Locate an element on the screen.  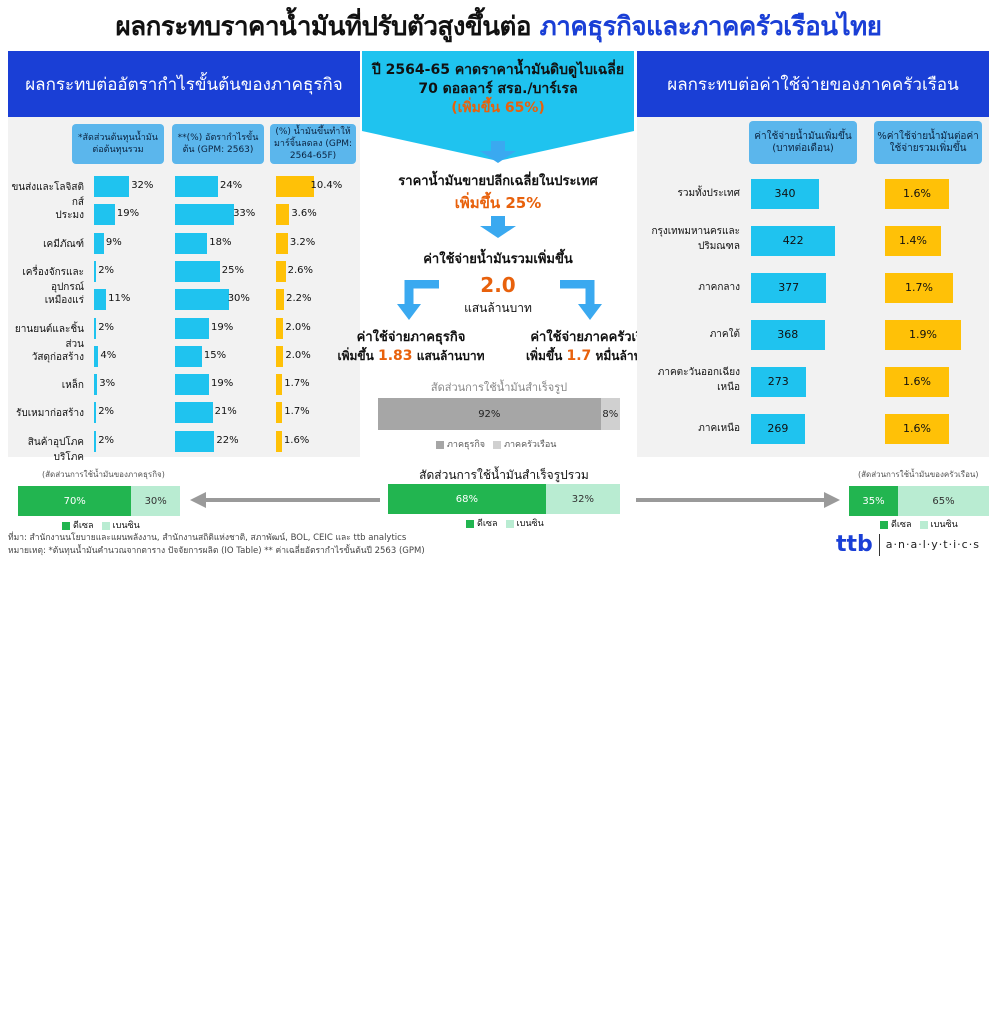
total-value: 2.0 is located at coordinates (498, 285).